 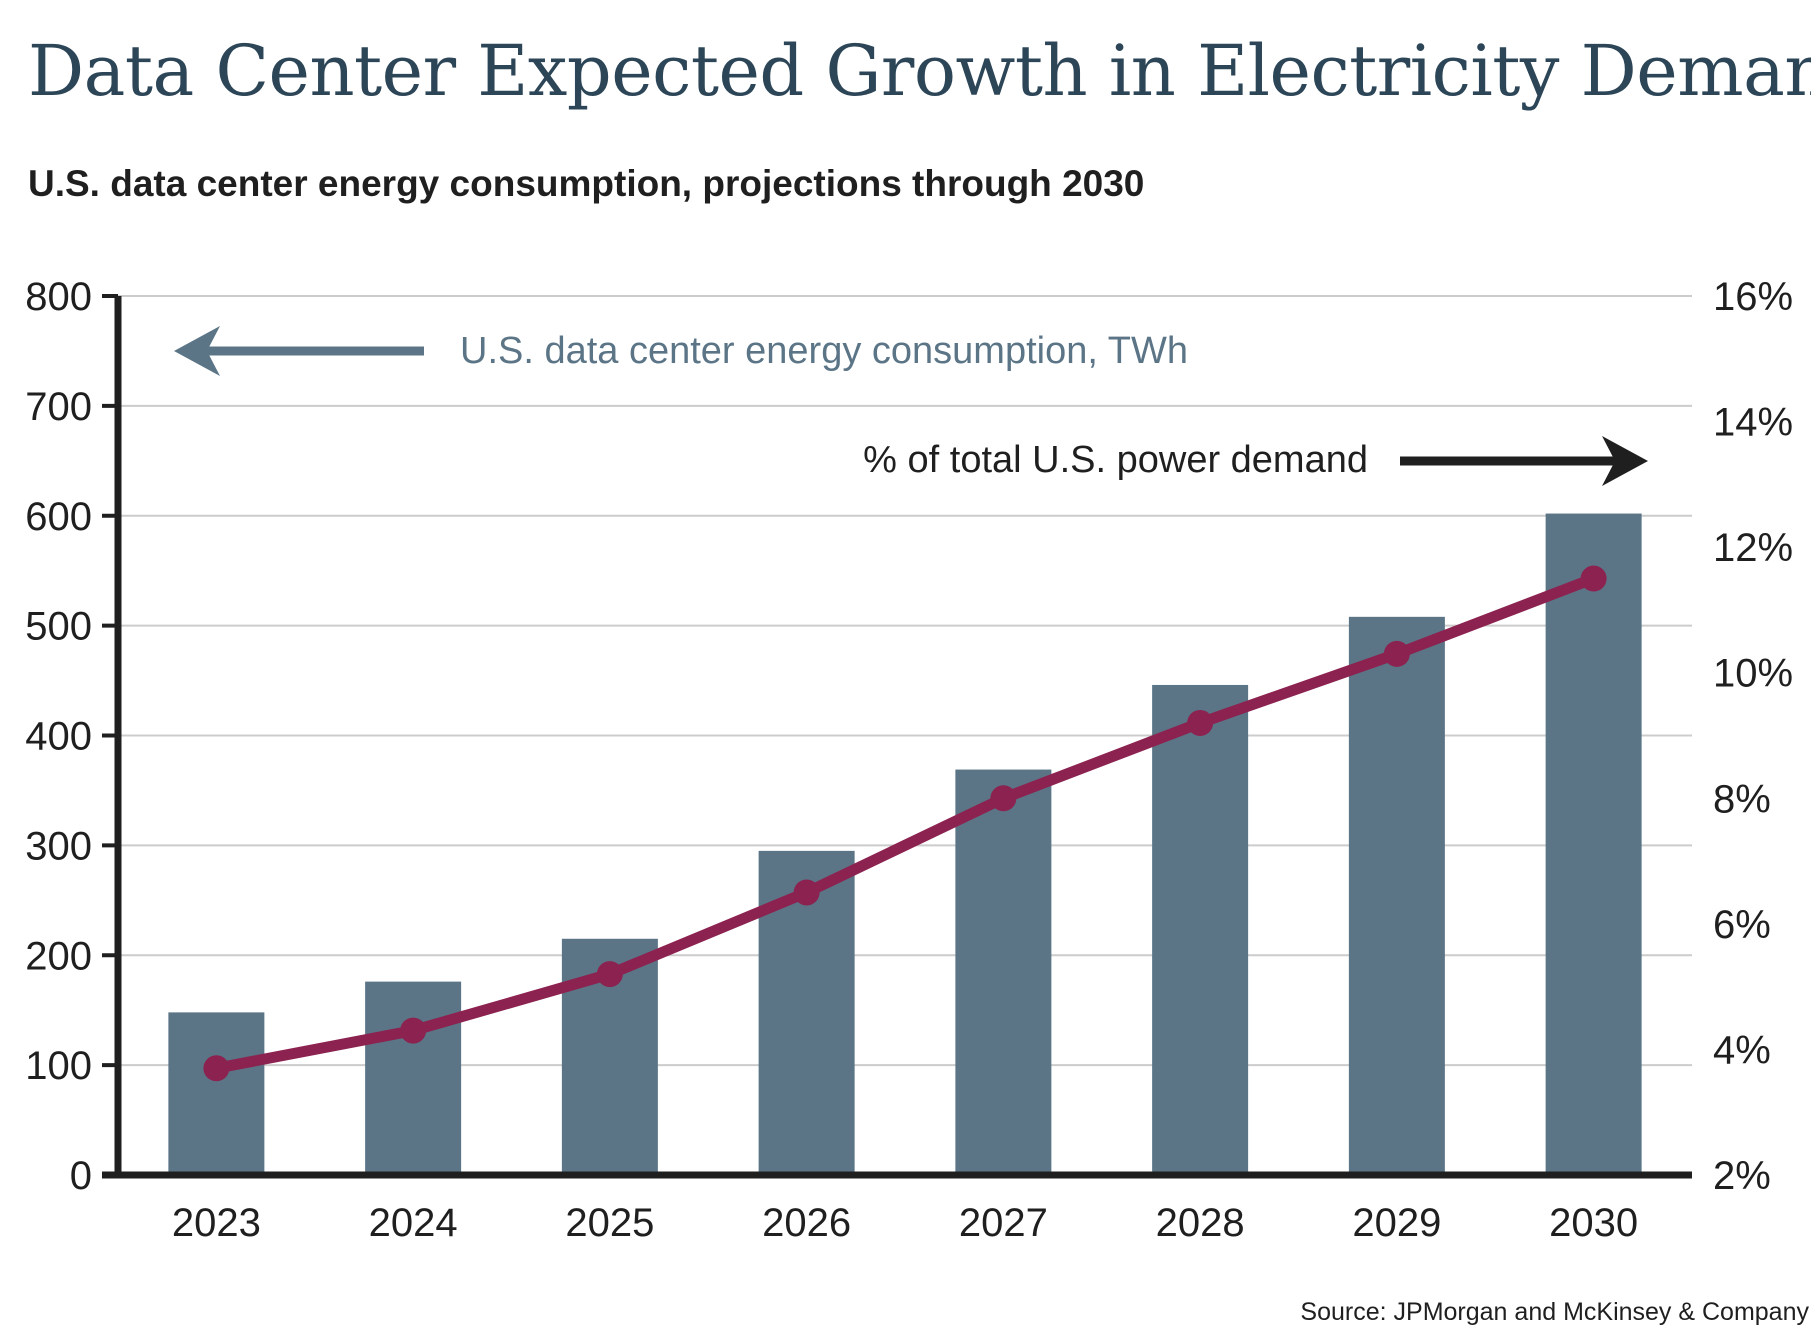 What do you see at coordinates (1396, 653) in the screenshot?
I see `line-point-2029` at bounding box center [1396, 653].